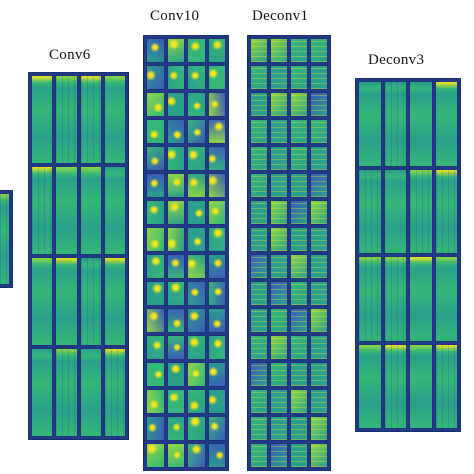 The width and height of the screenshot is (474, 474). Describe the element at coordinates (175, 16) in the screenshot. I see `label-conv10: Conv10` at that location.